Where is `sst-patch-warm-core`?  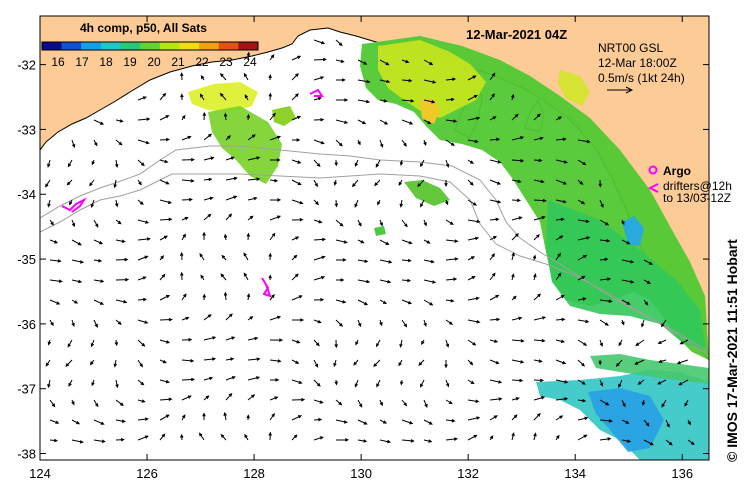 sst-patch-warm-core is located at coordinates (430, 111).